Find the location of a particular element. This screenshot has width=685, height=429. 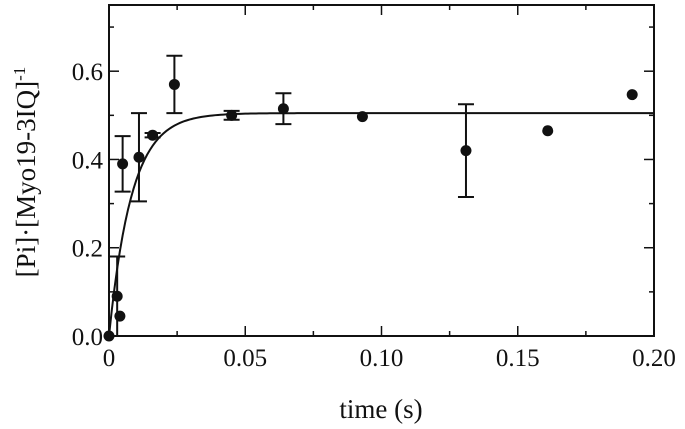

y-tick-label: 0.0 is located at coordinates (87, 337).